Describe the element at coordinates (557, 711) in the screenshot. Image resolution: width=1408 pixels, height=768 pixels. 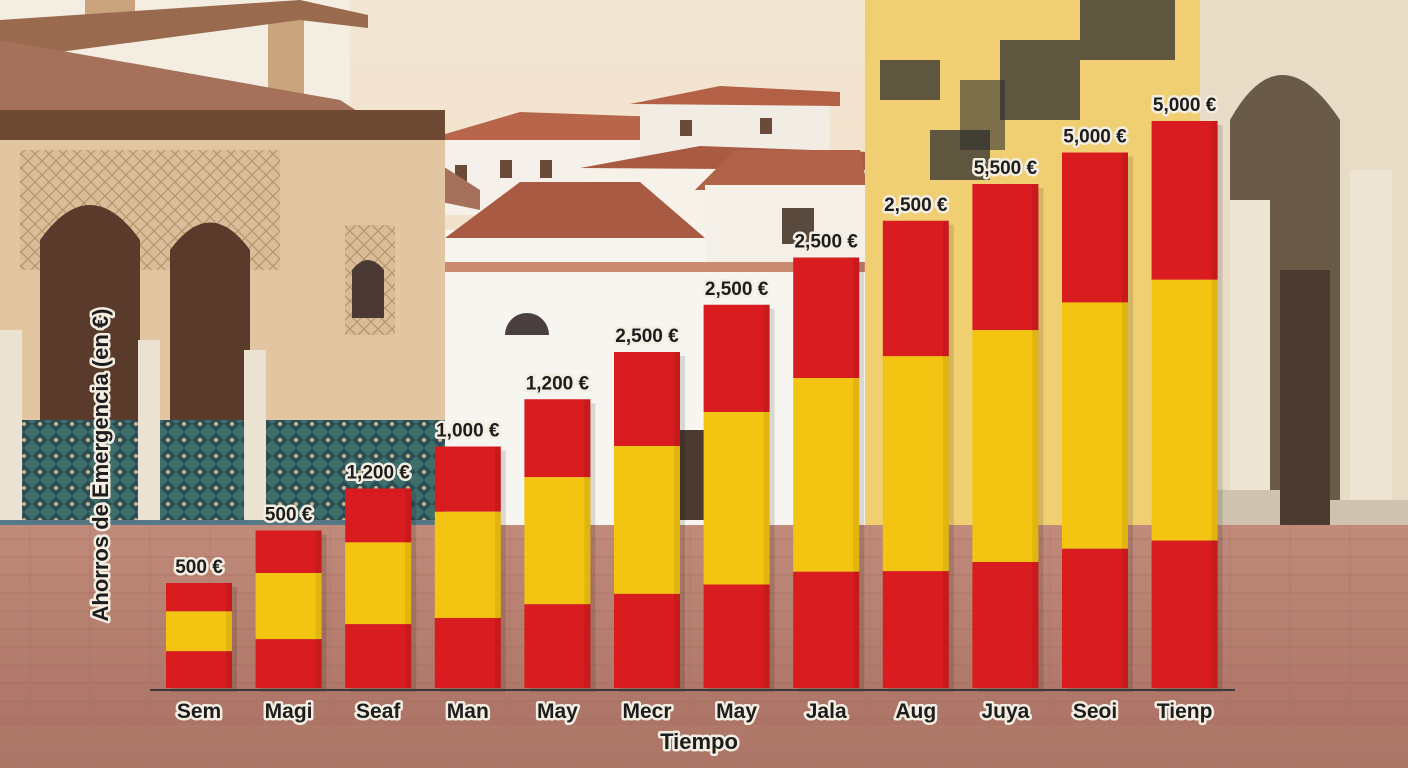
I see `x-tick-label-5: May` at that location.